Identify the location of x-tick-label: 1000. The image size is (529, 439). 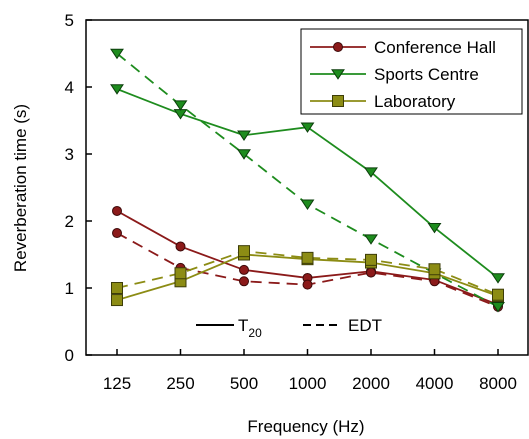
(308, 383).